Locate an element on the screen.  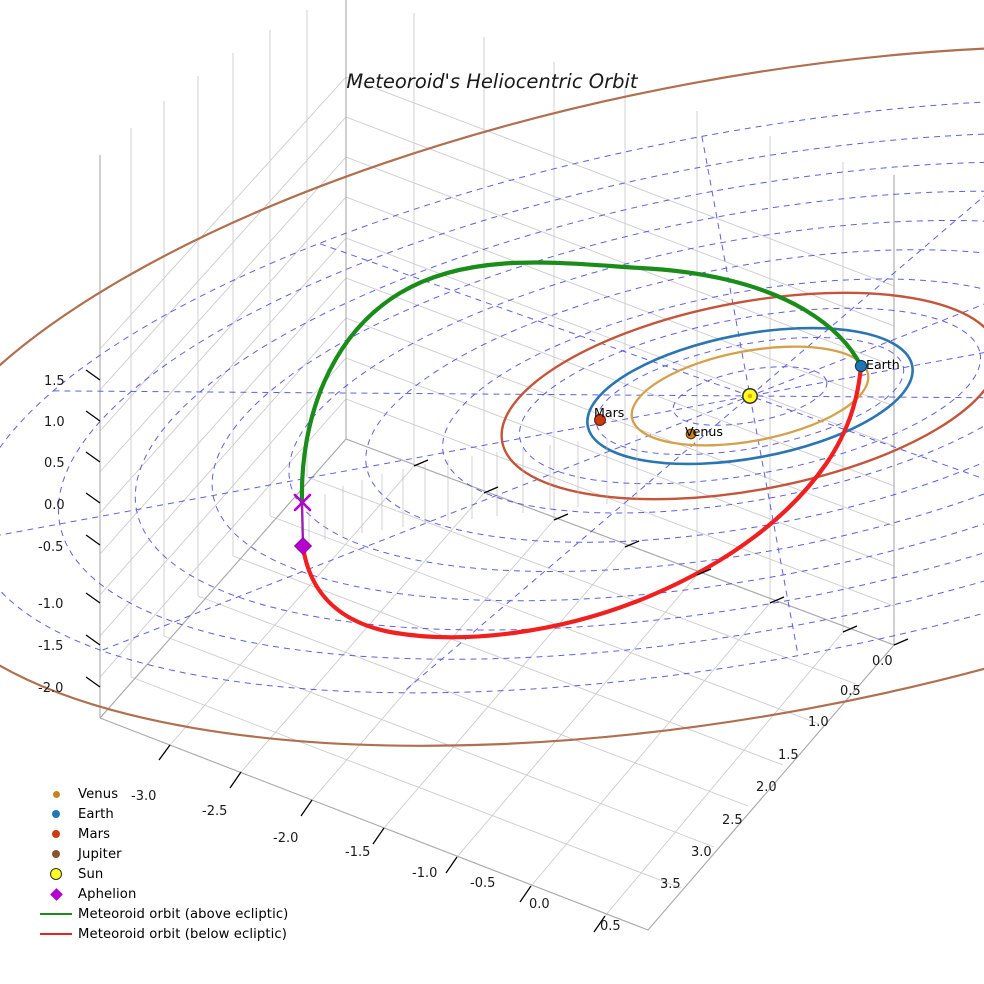
z-tick-label: -1.5 is located at coordinates (51, 646).